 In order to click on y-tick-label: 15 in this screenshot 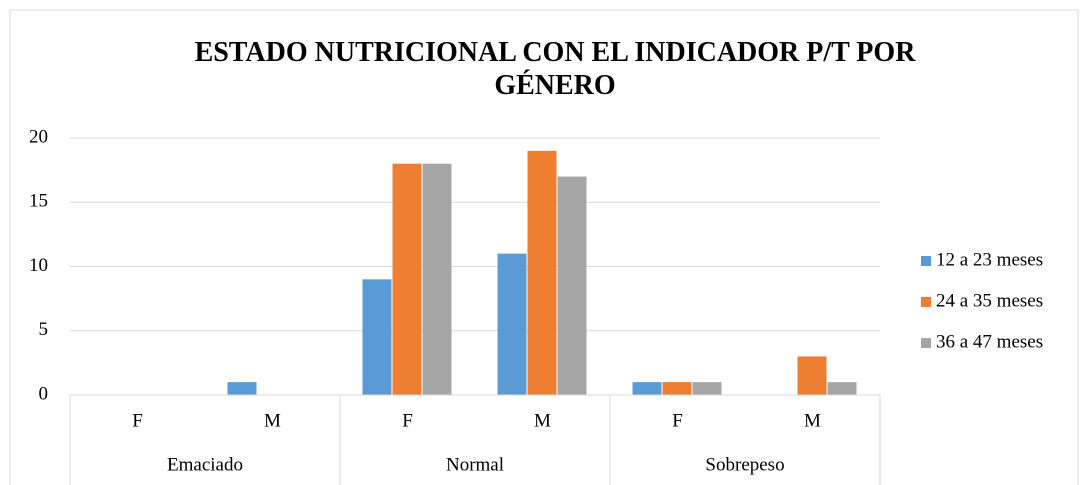, I will do `click(38, 201)`.